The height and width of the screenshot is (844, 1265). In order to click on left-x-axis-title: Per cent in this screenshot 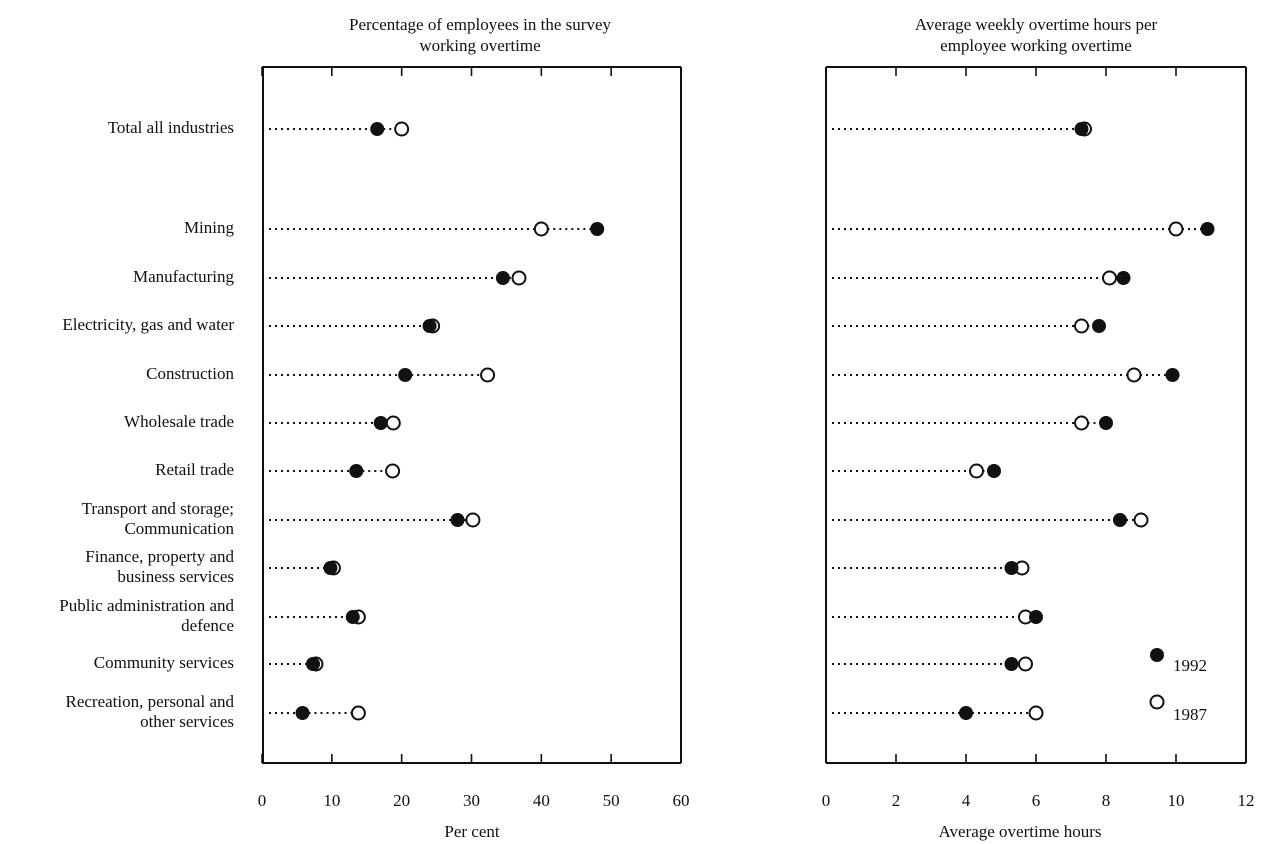, I will do `click(472, 831)`.